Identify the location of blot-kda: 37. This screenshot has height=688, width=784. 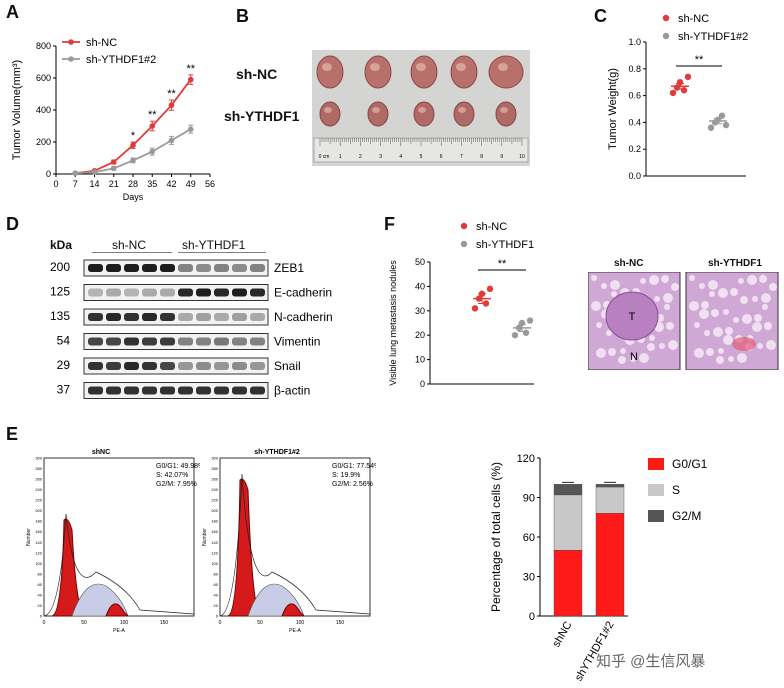
(64, 390).